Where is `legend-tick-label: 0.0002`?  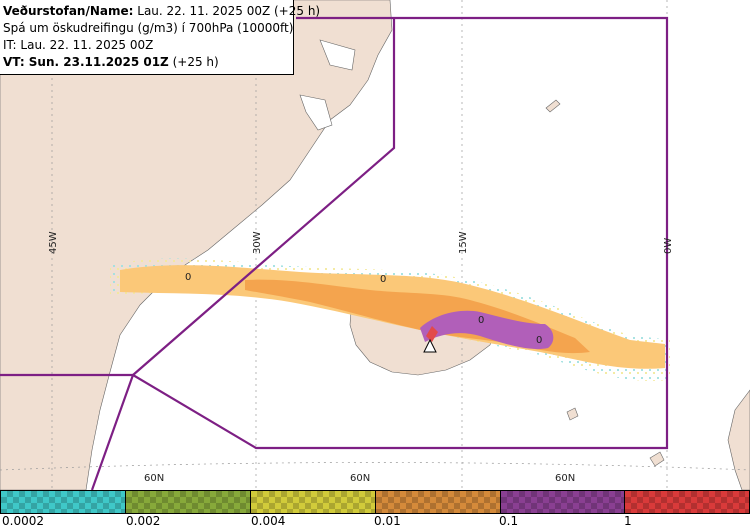 legend-tick-label: 0.0002 is located at coordinates (23, 521).